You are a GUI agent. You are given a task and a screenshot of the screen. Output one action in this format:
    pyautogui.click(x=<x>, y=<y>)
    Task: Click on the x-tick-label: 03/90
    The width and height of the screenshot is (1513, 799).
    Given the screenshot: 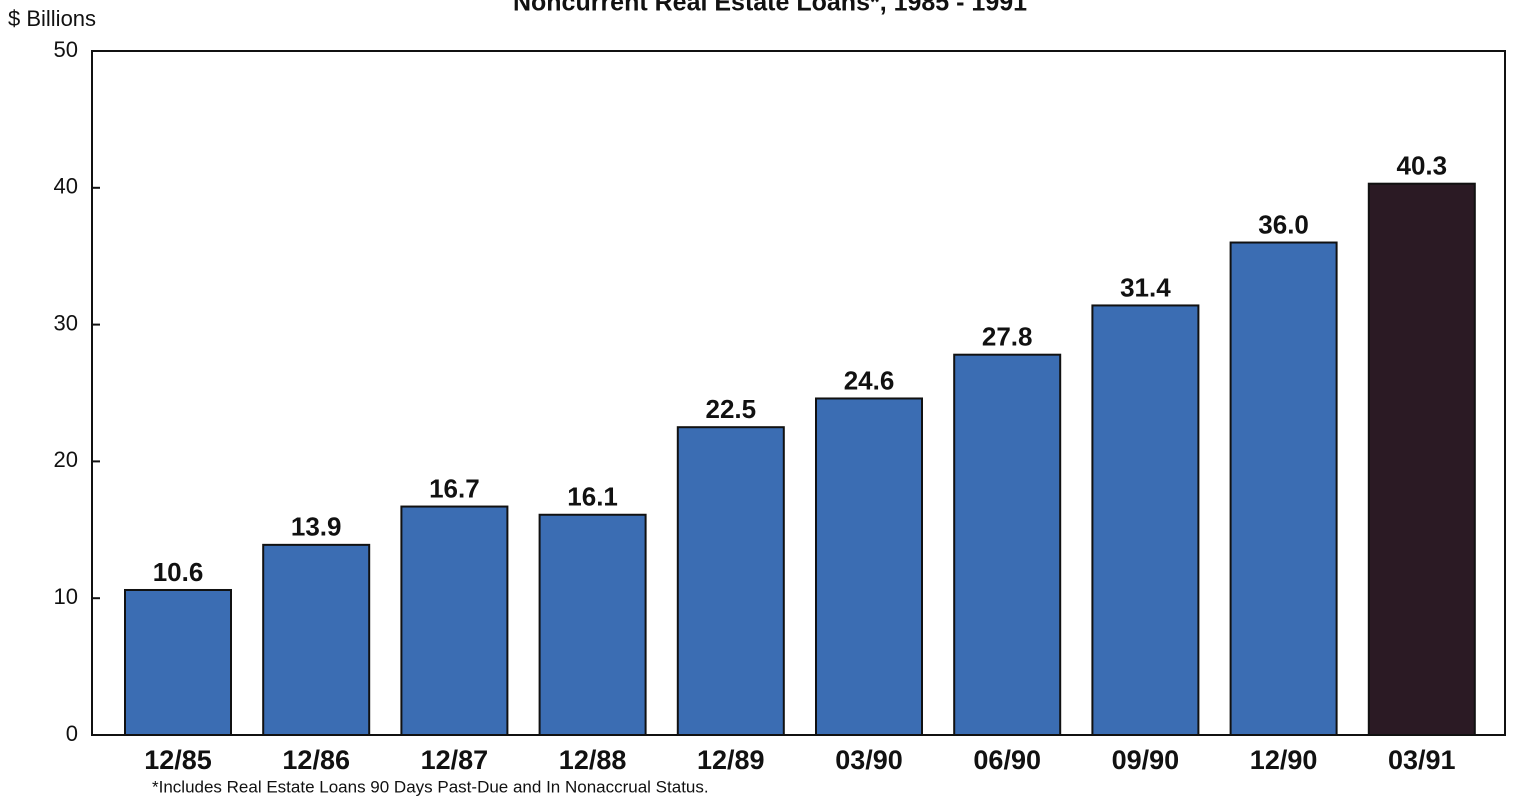 What is the action you would take?
    pyautogui.click(x=869, y=760)
    